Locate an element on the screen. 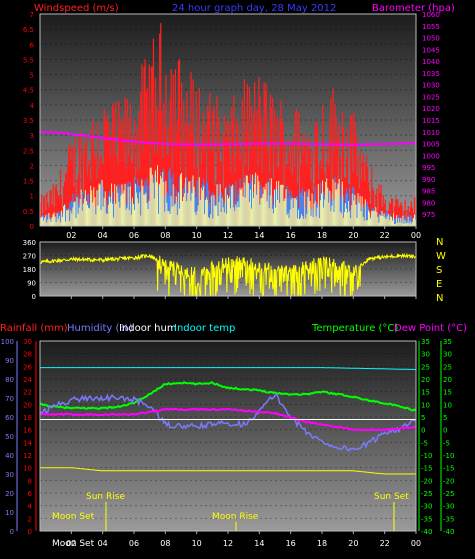 This screenshot has height=559, width=475. humidity-axis-tick: 50 is located at coordinates (9, 437).